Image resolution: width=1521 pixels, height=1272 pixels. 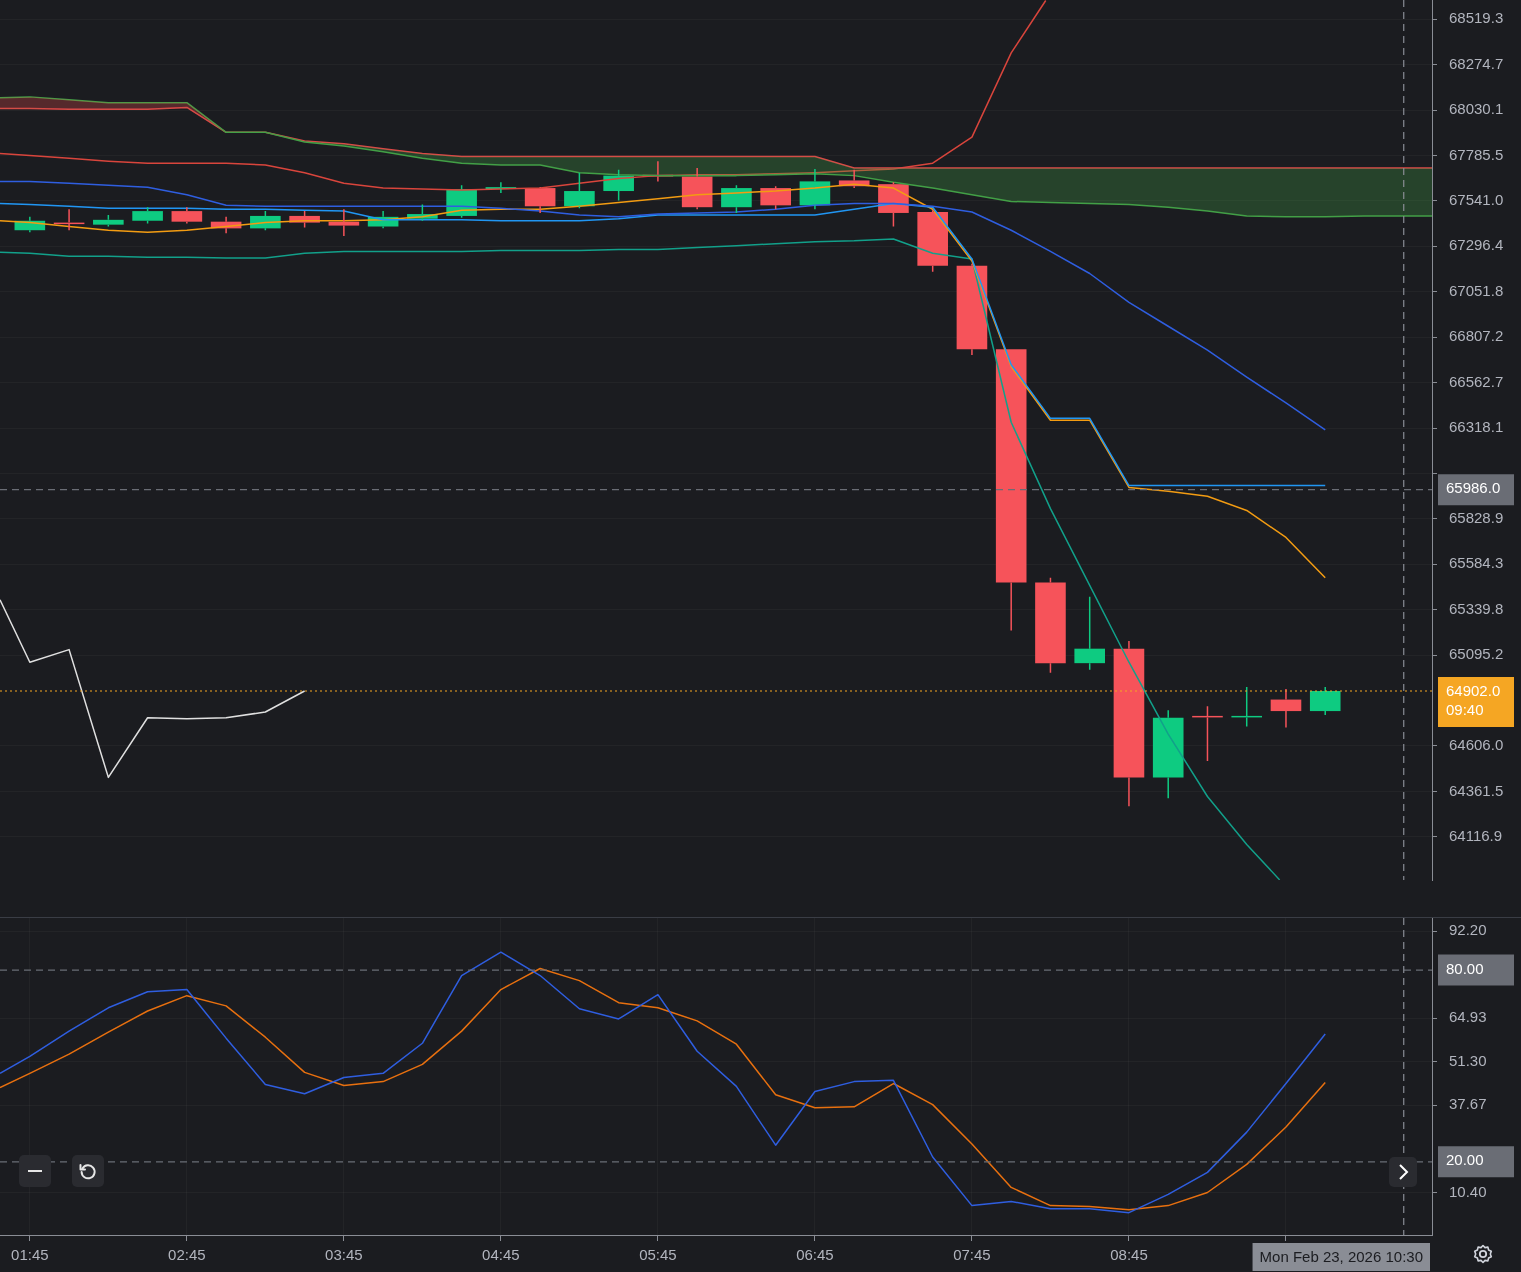 I want to click on y-tick-label: 65584.3, so click(x=1476, y=563).